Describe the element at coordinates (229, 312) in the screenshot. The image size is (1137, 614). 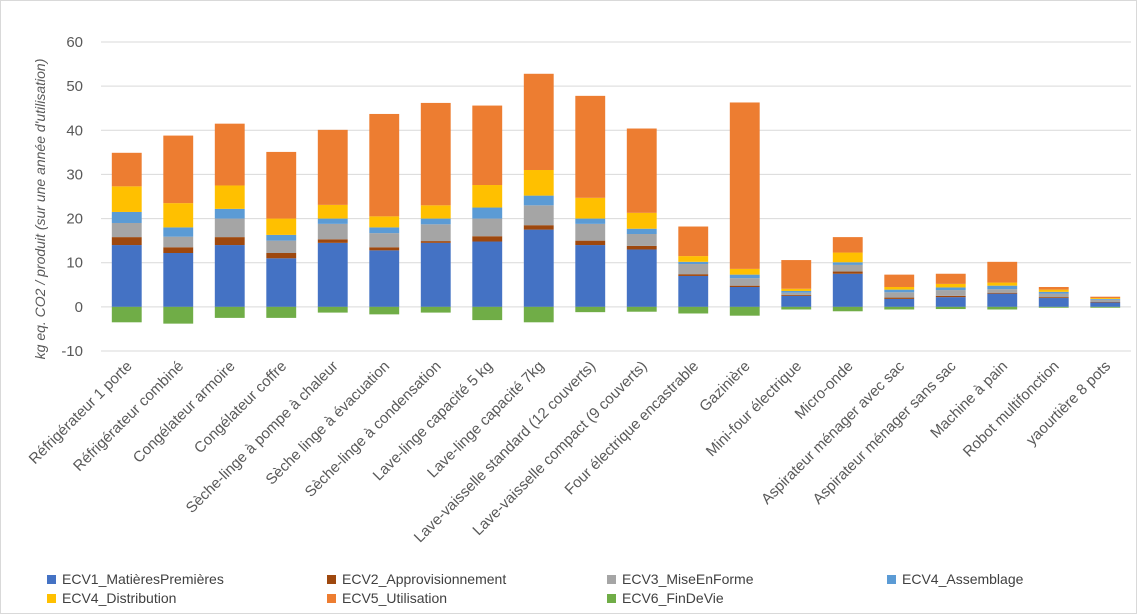
I see `bar-segment-s6-c2` at that location.